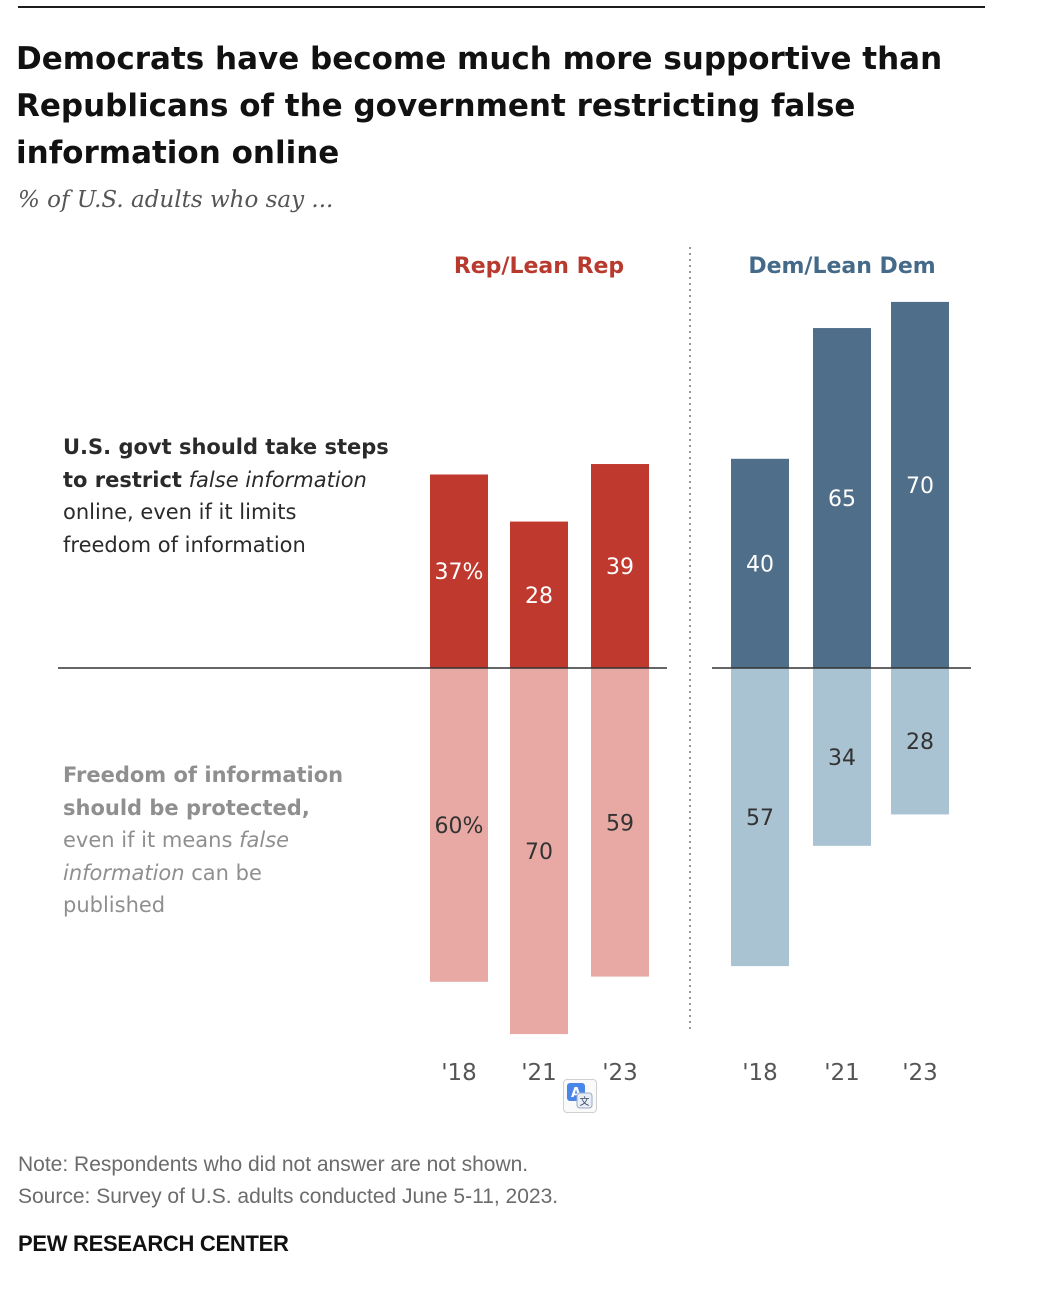 Image resolution: width=1063 pixels, height=1290 pixels. I want to click on translate-icon-glyph: A 文, so click(580, 1096).